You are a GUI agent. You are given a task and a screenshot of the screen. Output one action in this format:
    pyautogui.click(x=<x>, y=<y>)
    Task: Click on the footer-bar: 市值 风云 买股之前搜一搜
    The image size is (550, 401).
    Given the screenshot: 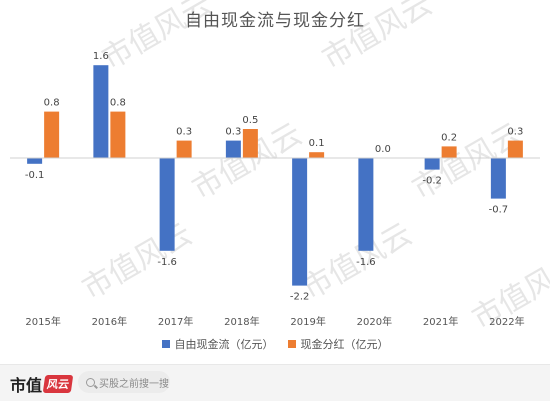 What is the action you would take?
    pyautogui.click(x=275, y=382)
    